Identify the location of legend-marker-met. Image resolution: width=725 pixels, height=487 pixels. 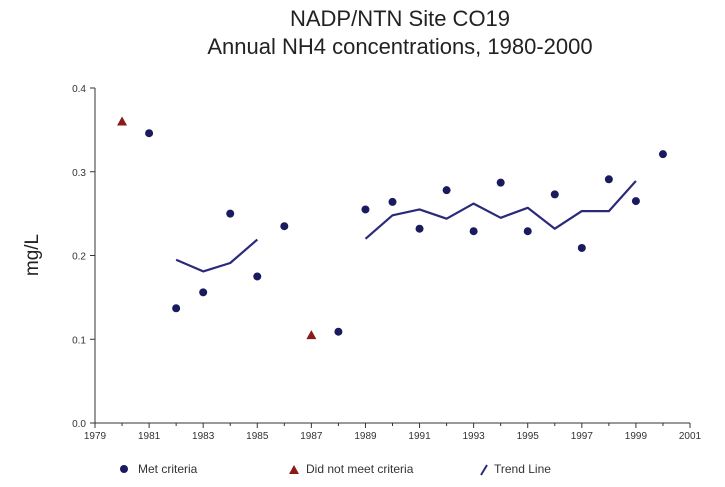
(124, 469).